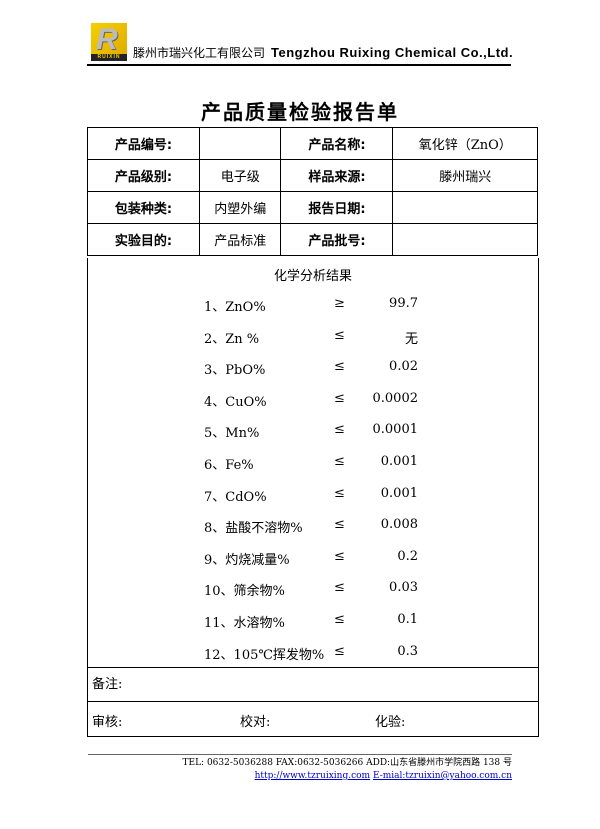  I want to click on result-row: 12、105℃挥发物% ≤0.3, so click(313, 654).